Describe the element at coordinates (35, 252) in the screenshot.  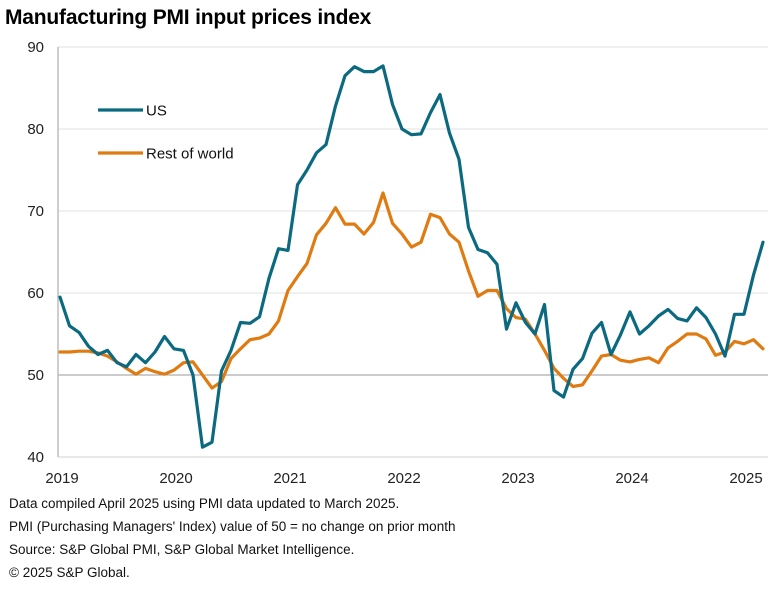
I see `y-axis-ticks: 40 50 60 70 80 90` at that location.